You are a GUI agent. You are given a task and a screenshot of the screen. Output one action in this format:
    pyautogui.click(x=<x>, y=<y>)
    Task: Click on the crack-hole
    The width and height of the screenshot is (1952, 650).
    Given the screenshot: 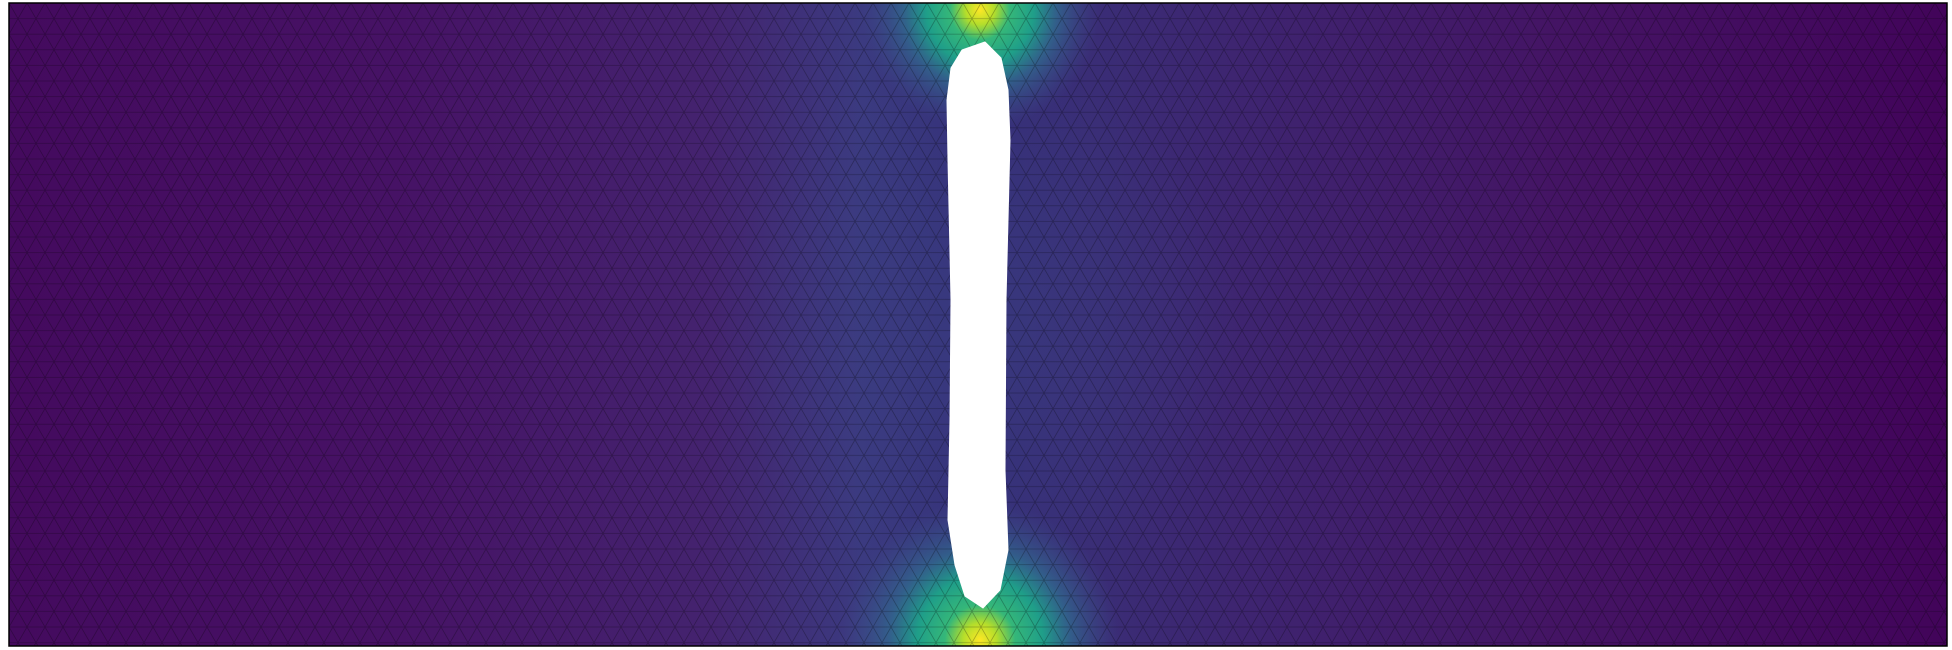 What is the action you would take?
    pyautogui.click(x=978, y=325)
    